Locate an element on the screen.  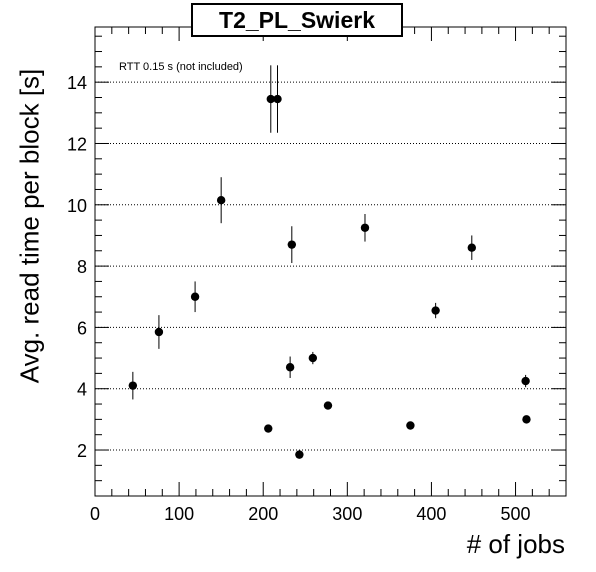
x-tick-label: 300 is located at coordinates (347, 514).